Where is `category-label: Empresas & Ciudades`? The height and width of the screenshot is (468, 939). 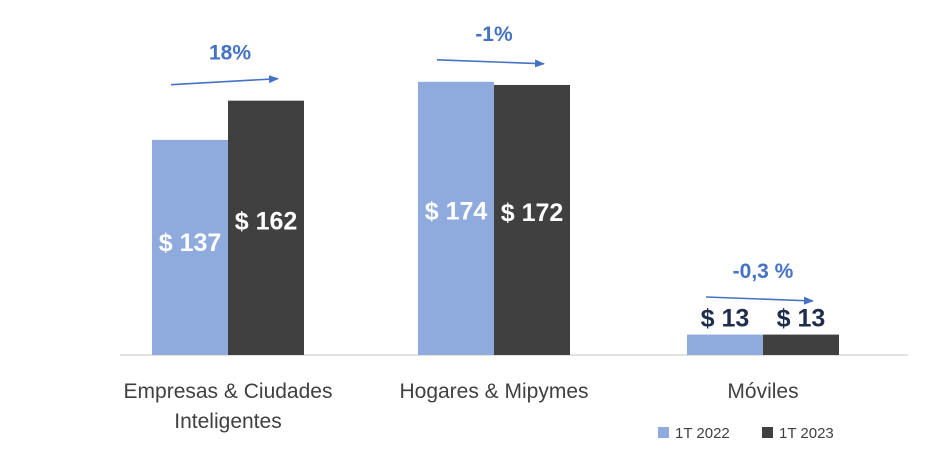
category-label: Empresas & Ciudades is located at coordinates (228, 391).